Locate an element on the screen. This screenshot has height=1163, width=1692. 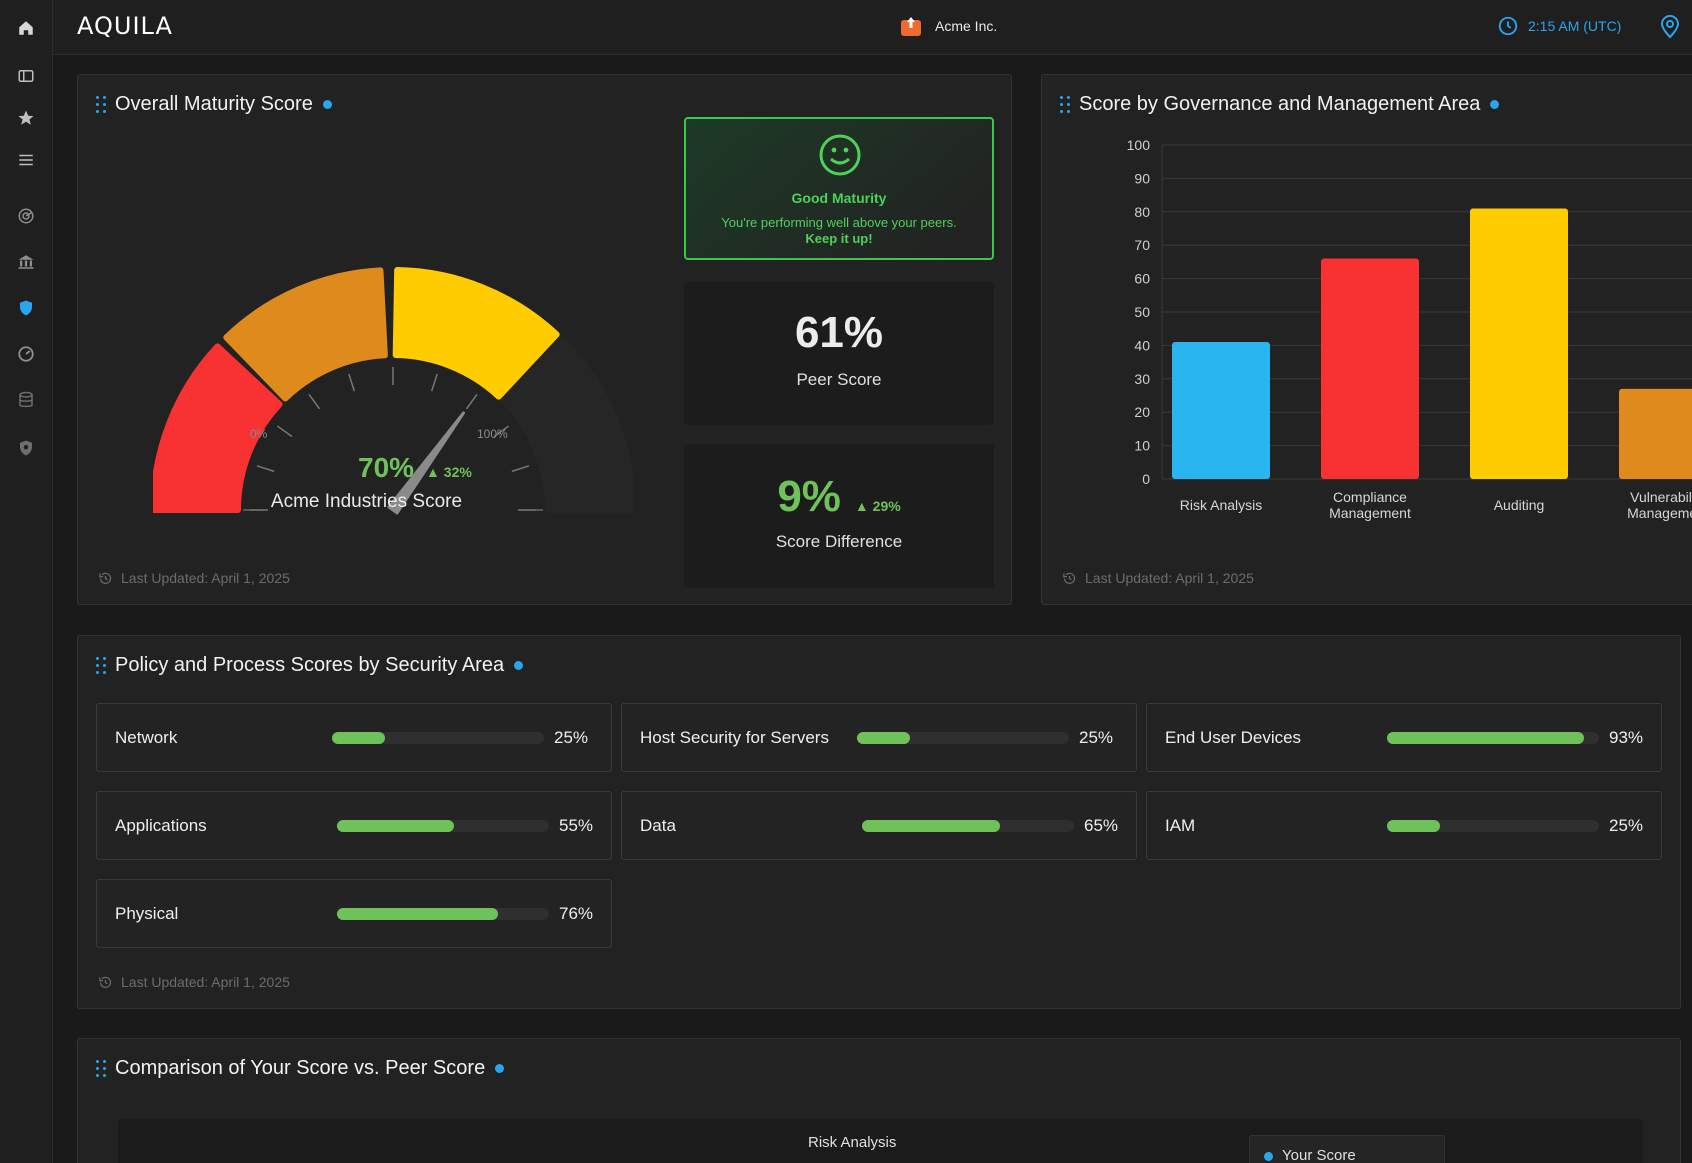
radar-icon is located at coordinates (26, 216).